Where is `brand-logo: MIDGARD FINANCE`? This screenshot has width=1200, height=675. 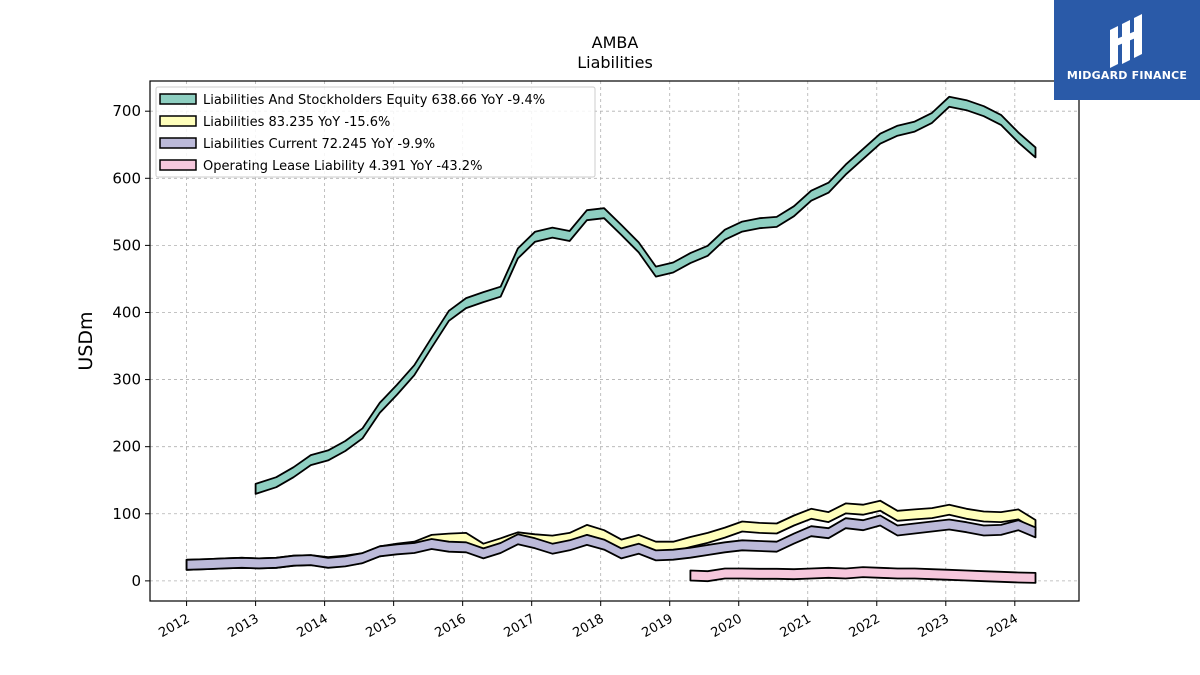 brand-logo: MIDGARD FINANCE is located at coordinates (1127, 50).